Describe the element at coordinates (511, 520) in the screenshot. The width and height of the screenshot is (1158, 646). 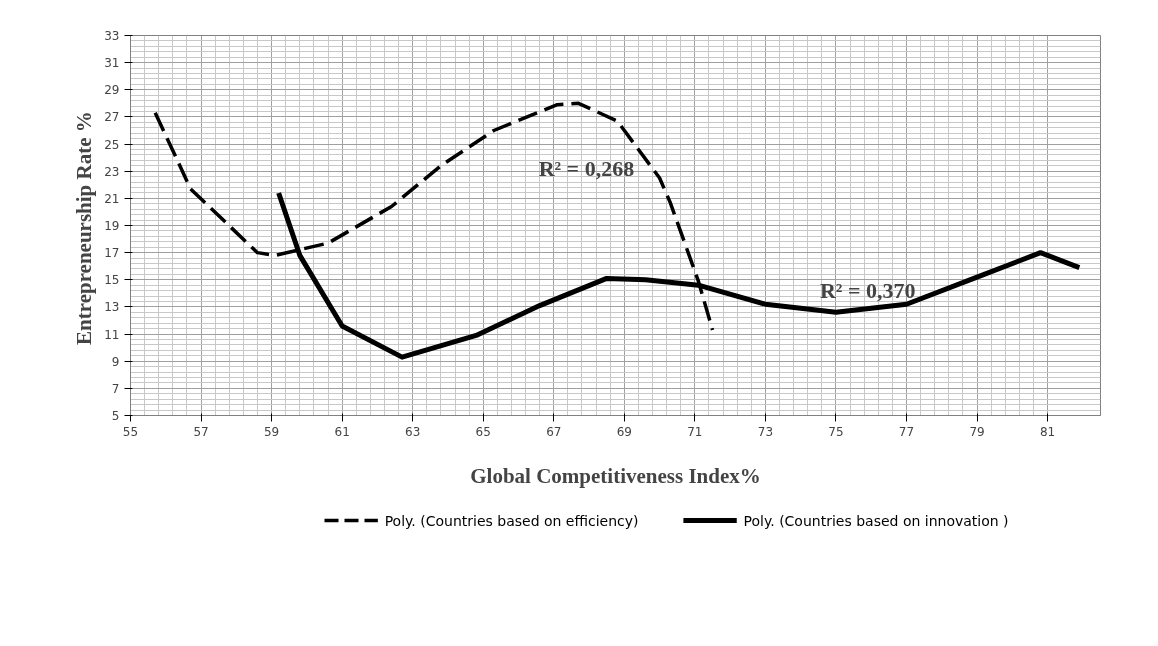
I see `legend-label: Poly. (Countries based on efficiency)` at that location.